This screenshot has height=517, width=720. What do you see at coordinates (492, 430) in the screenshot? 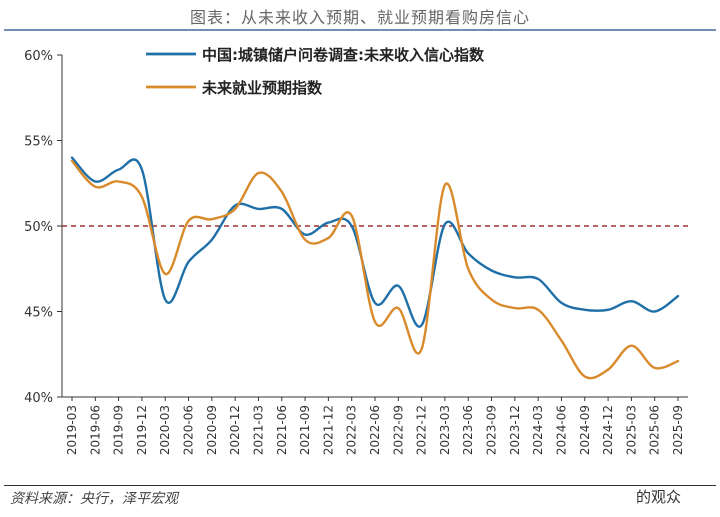
I see `x-tick-label: 2023-09` at bounding box center [492, 430].